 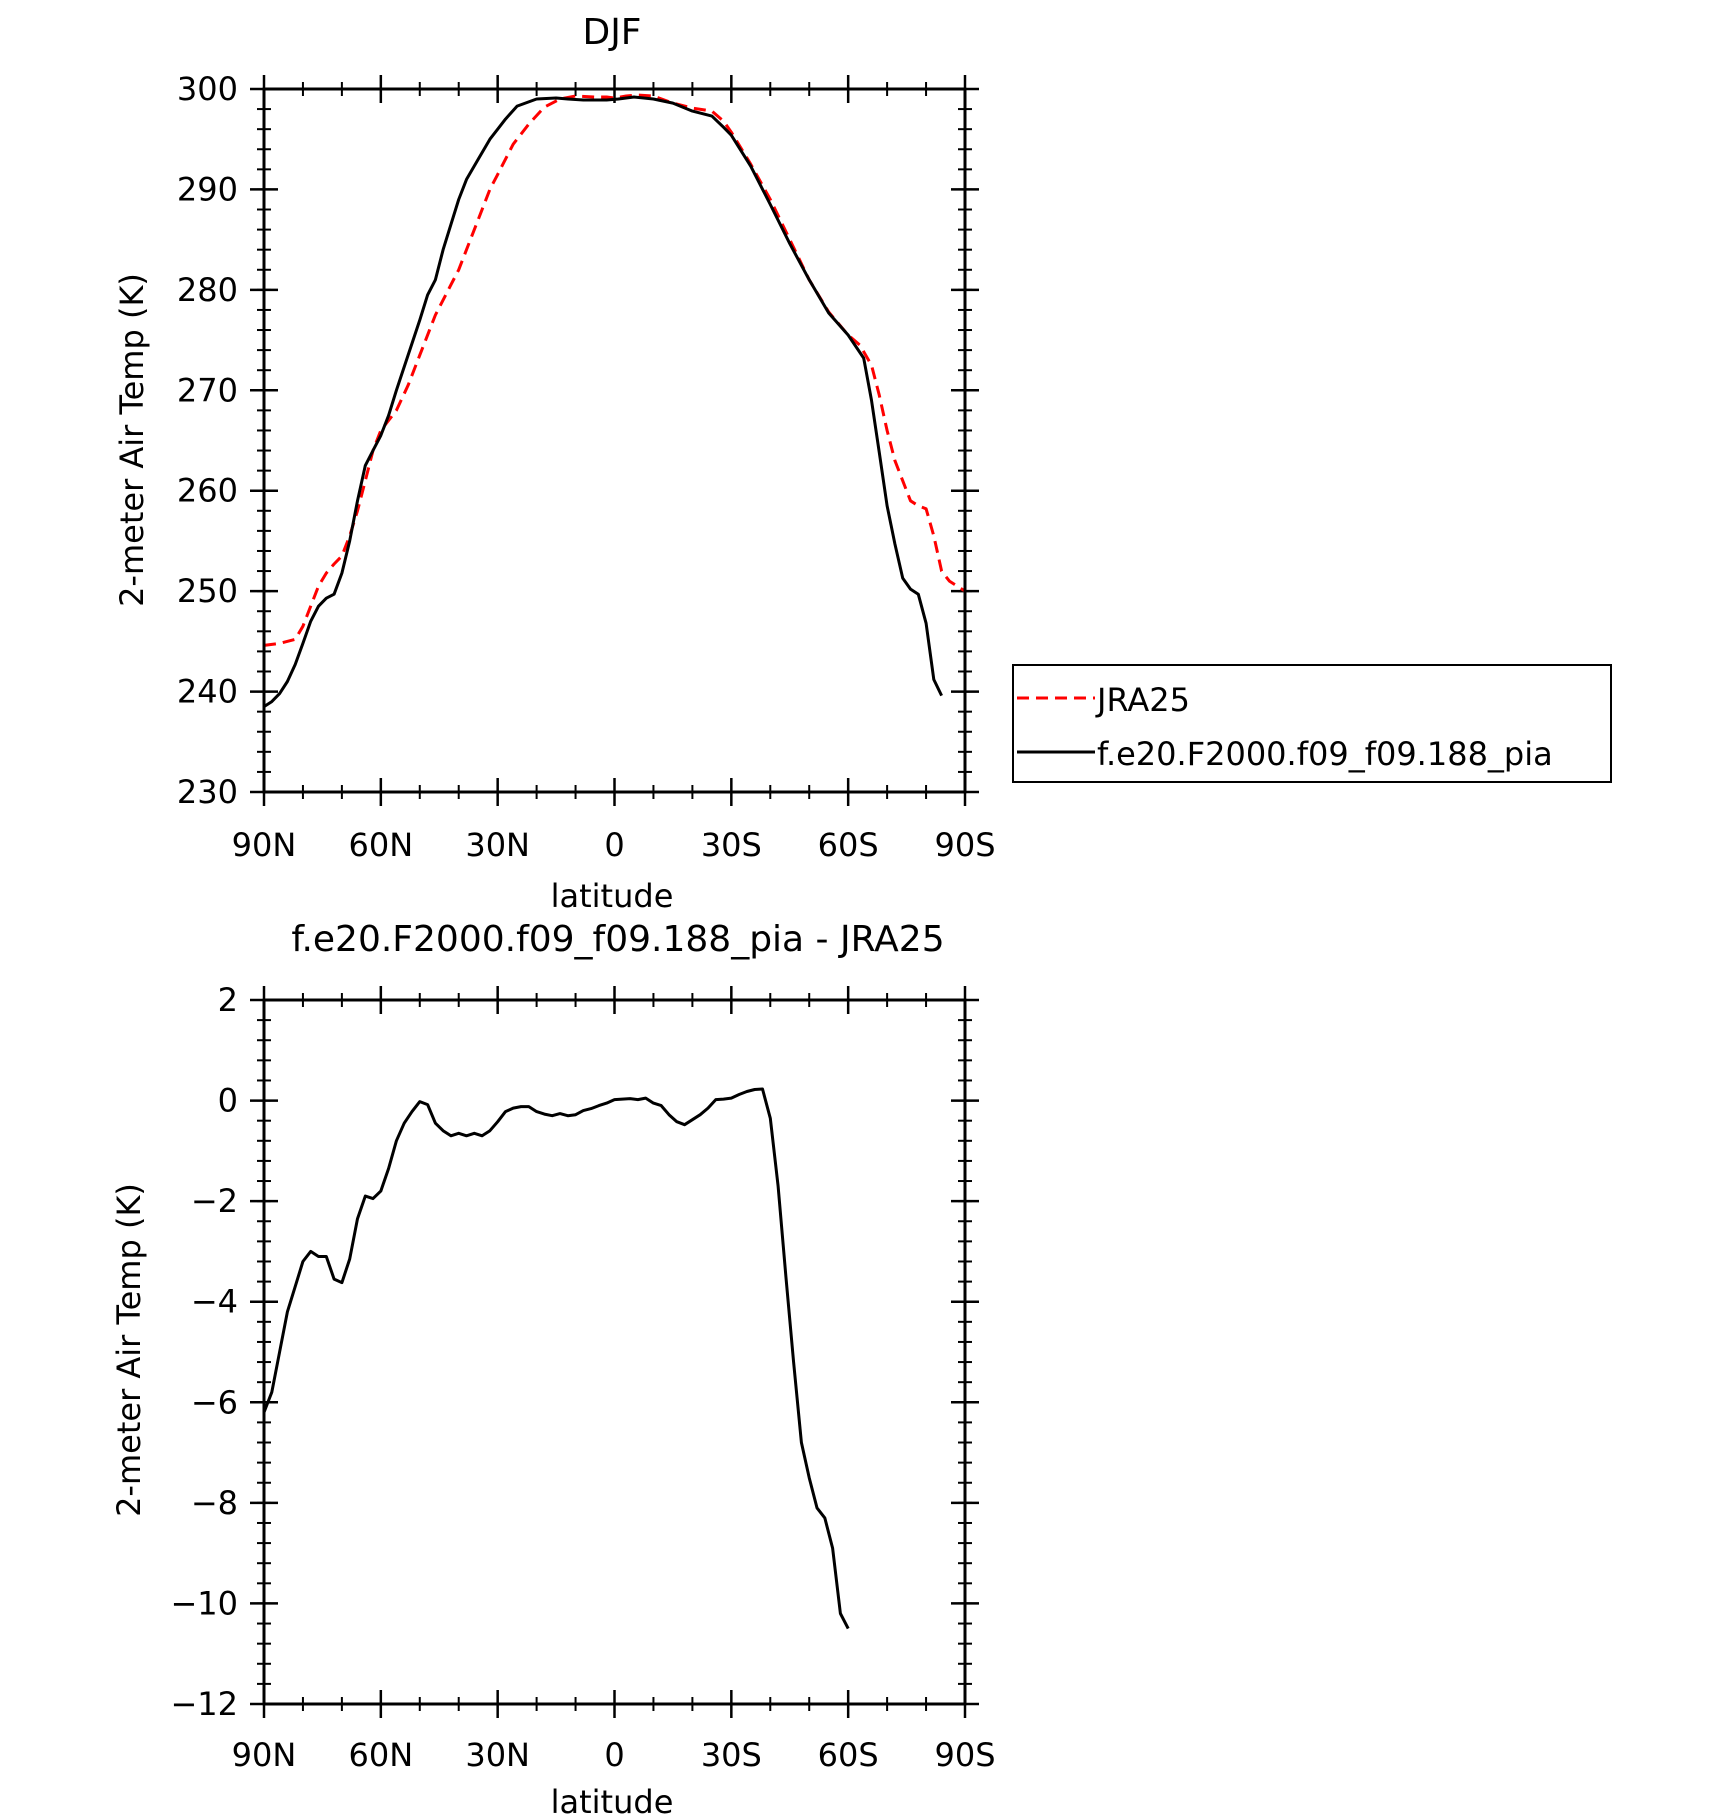 I want to click on panel-title: f.e20.F2000.f09_f09.188_pia - JRA25, so click(x=617, y=939).